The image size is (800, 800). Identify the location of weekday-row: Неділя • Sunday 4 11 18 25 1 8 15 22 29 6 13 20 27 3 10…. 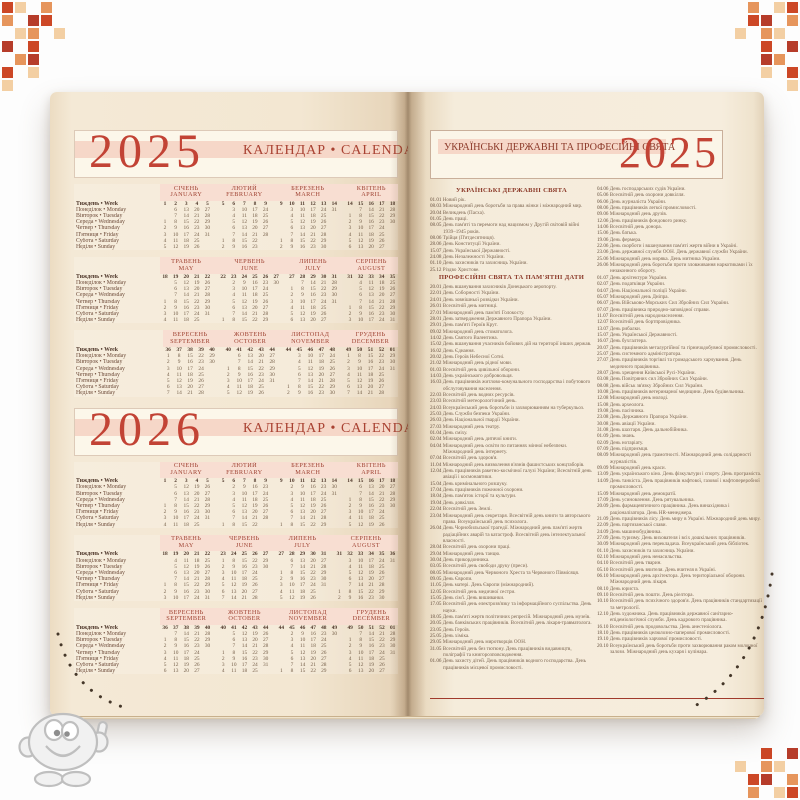
(236, 320).